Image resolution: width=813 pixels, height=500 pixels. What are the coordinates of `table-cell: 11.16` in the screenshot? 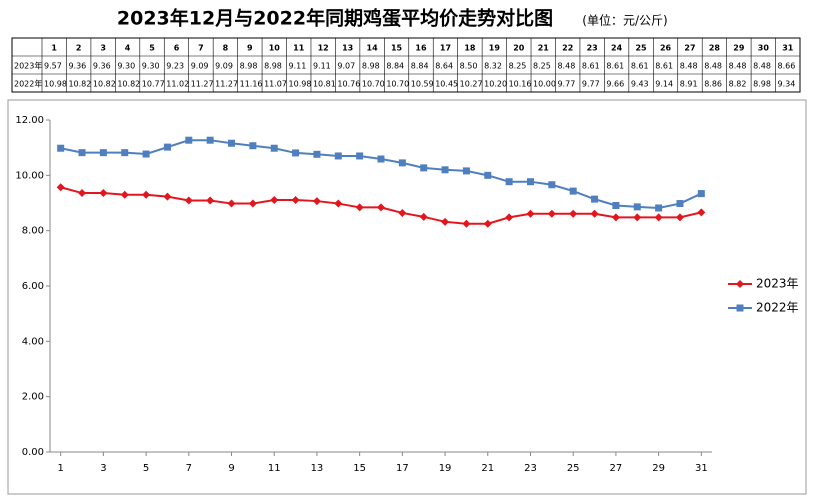 It's located at (251, 84).